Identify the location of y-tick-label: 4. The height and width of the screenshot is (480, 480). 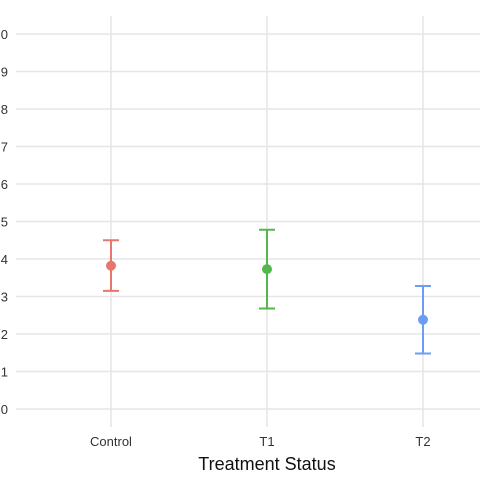
(4, 259).